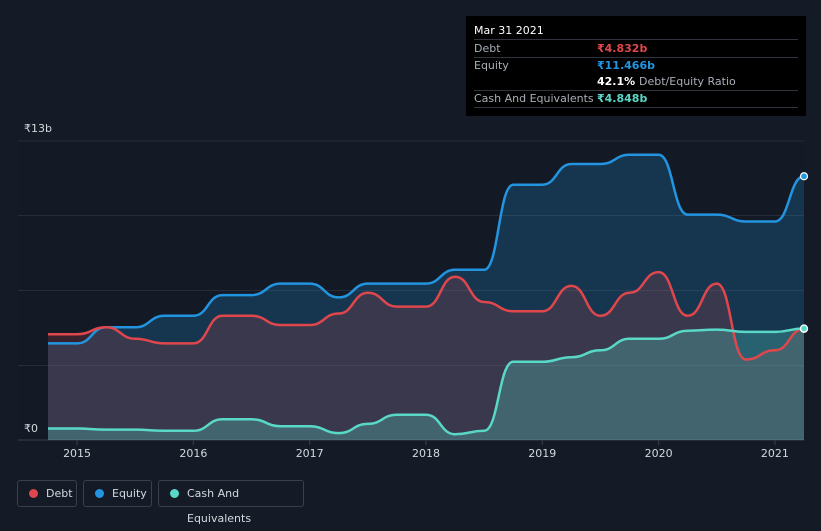  What do you see at coordinates (59, 493) in the screenshot?
I see `legend-debt-label: Debt` at bounding box center [59, 493].